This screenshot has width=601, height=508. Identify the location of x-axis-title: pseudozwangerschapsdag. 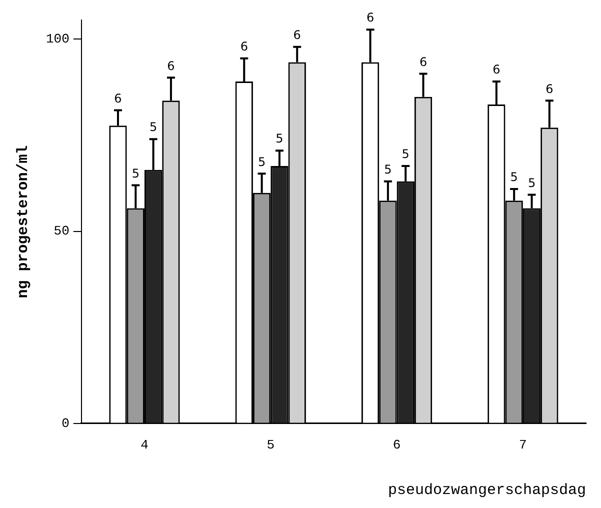
(487, 490).